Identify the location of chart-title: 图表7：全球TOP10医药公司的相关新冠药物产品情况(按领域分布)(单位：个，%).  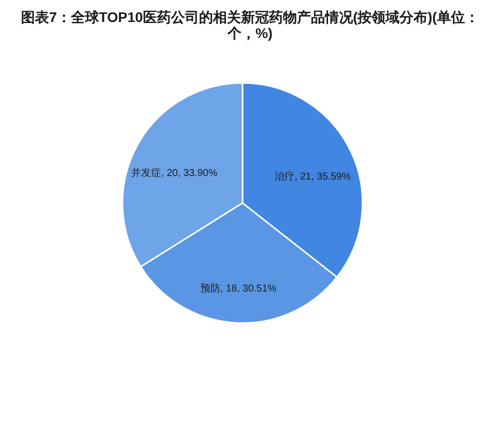
(250, 25).